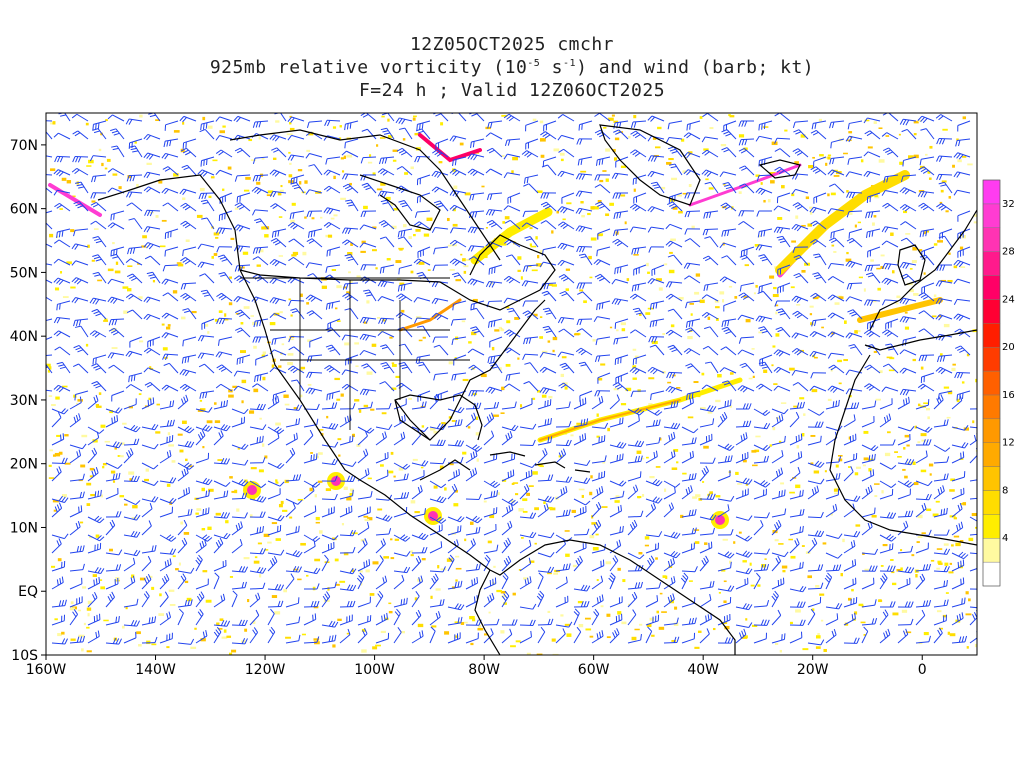  What do you see at coordinates (534, 63) in the screenshot?
I see `title-exp-1: -5` at bounding box center [534, 63].